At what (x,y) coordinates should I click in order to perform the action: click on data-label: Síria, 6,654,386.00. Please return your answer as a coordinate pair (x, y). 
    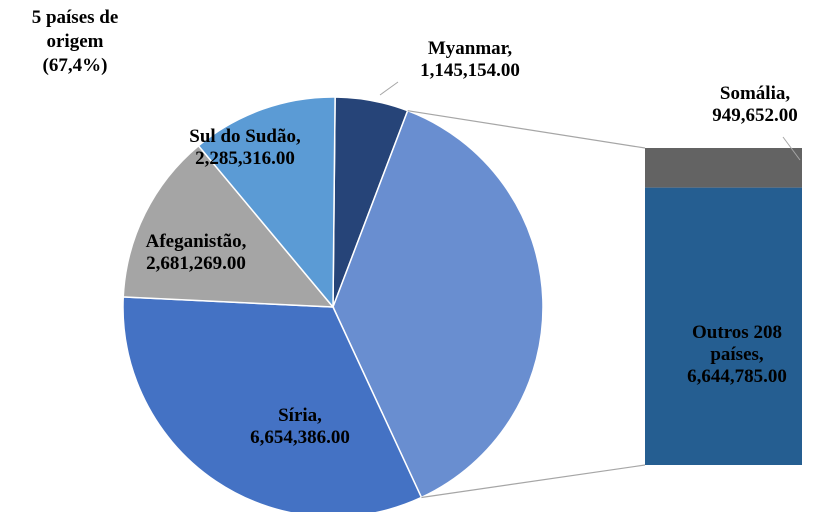
    Looking at the image, I should click on (300, 427).